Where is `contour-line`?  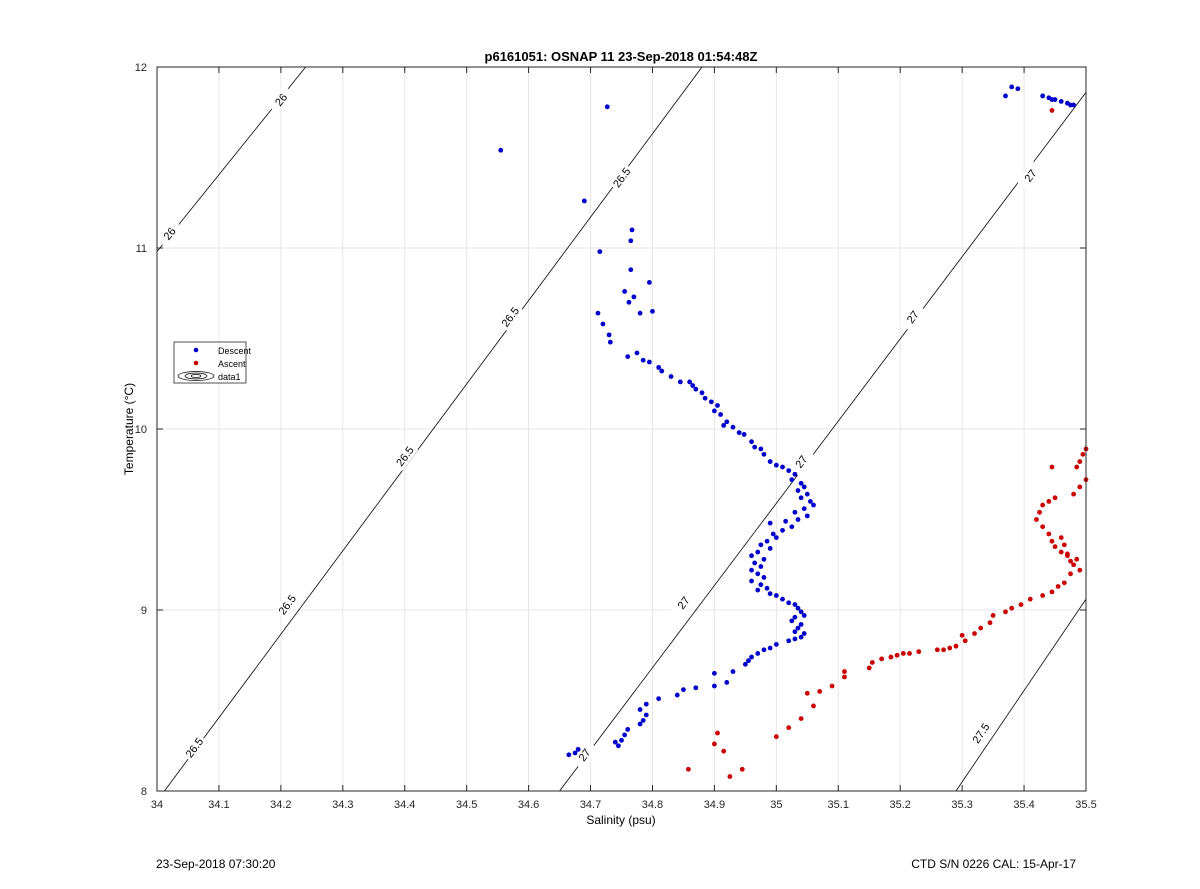 contour-line is located at coordinates (1021, 695).